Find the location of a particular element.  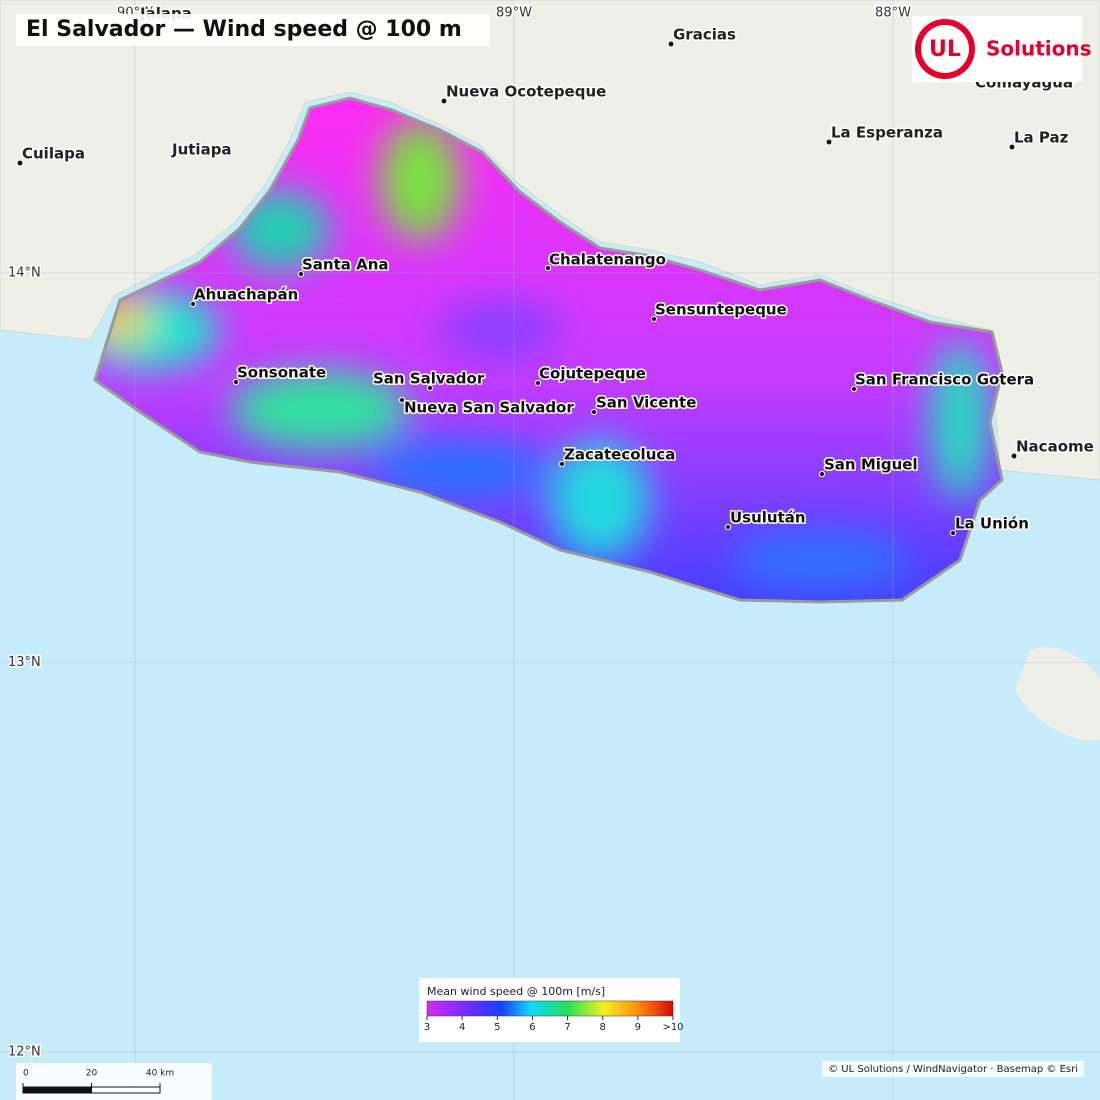

island is located at coordinates (1057, 694).